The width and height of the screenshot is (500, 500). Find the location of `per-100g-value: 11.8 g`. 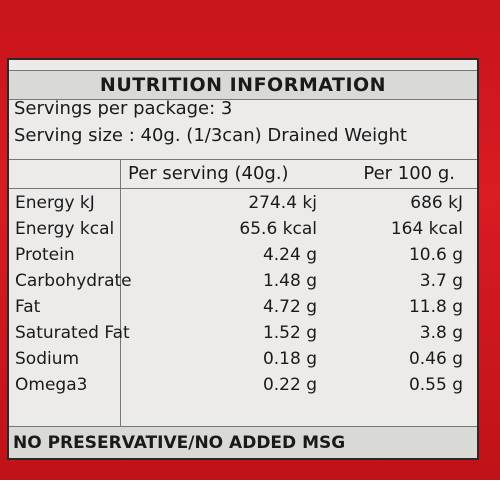

per-100g-value: 11.8 g is located at coordinates (435, 307).